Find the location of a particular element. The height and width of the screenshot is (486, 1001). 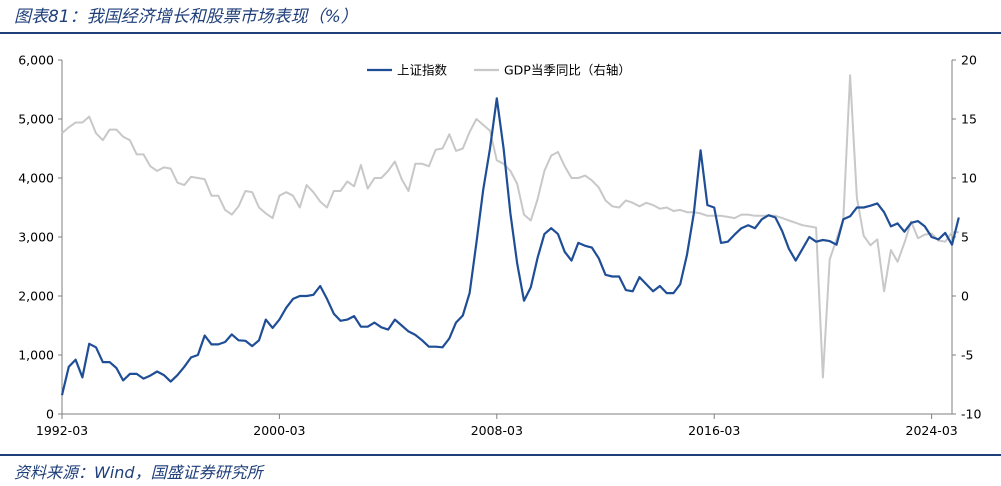

figure-source: 资料来源：Wind，国盛证券研究所 is located at coordinates (138, 472).